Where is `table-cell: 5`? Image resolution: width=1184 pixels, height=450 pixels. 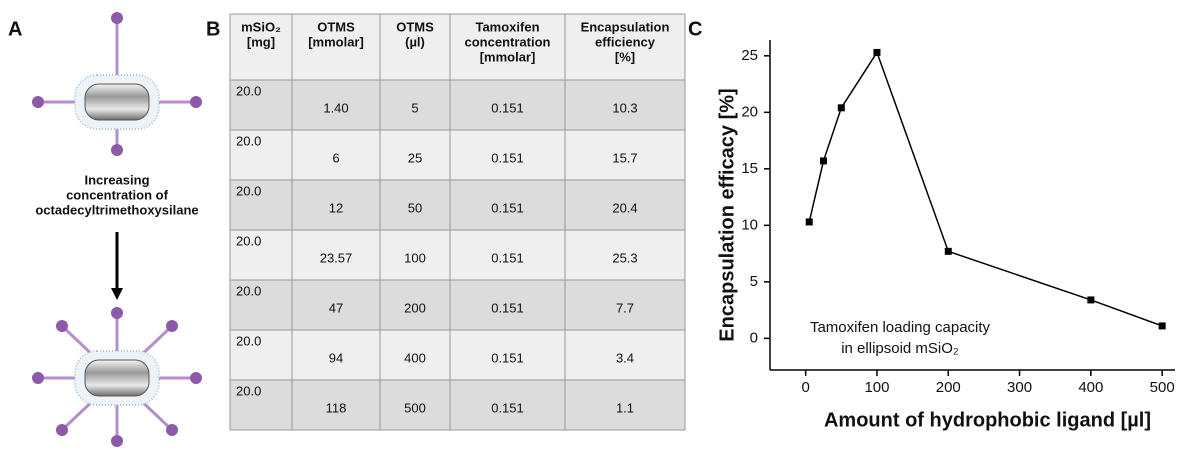 table-cell: 5 is located at coordinates (414, 107).